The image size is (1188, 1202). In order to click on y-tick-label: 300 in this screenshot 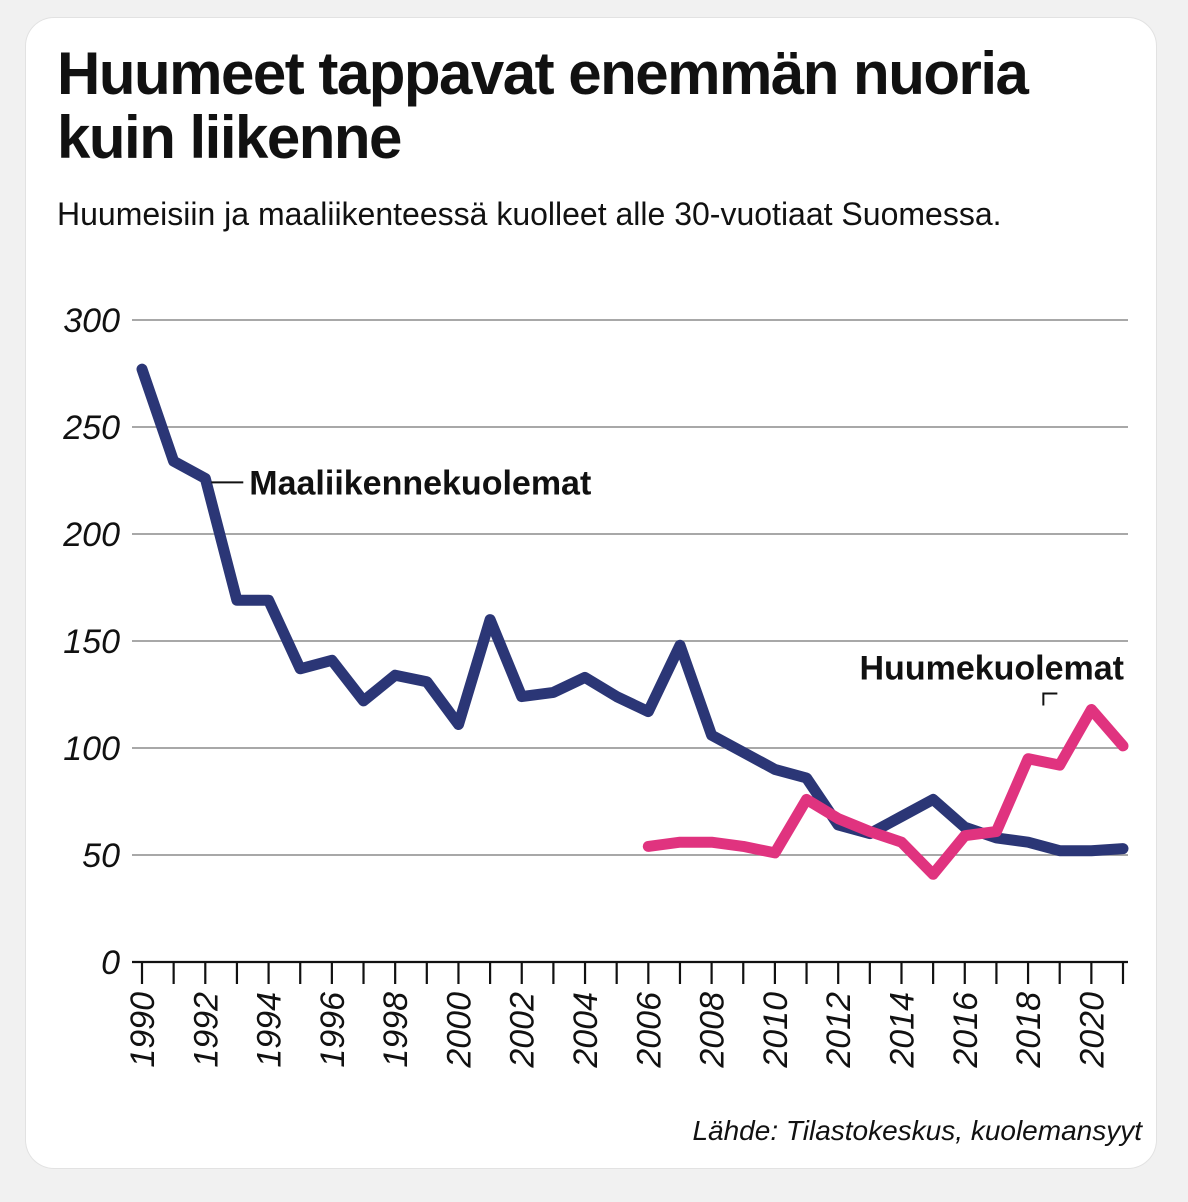, I will do `click(91, 321)`.